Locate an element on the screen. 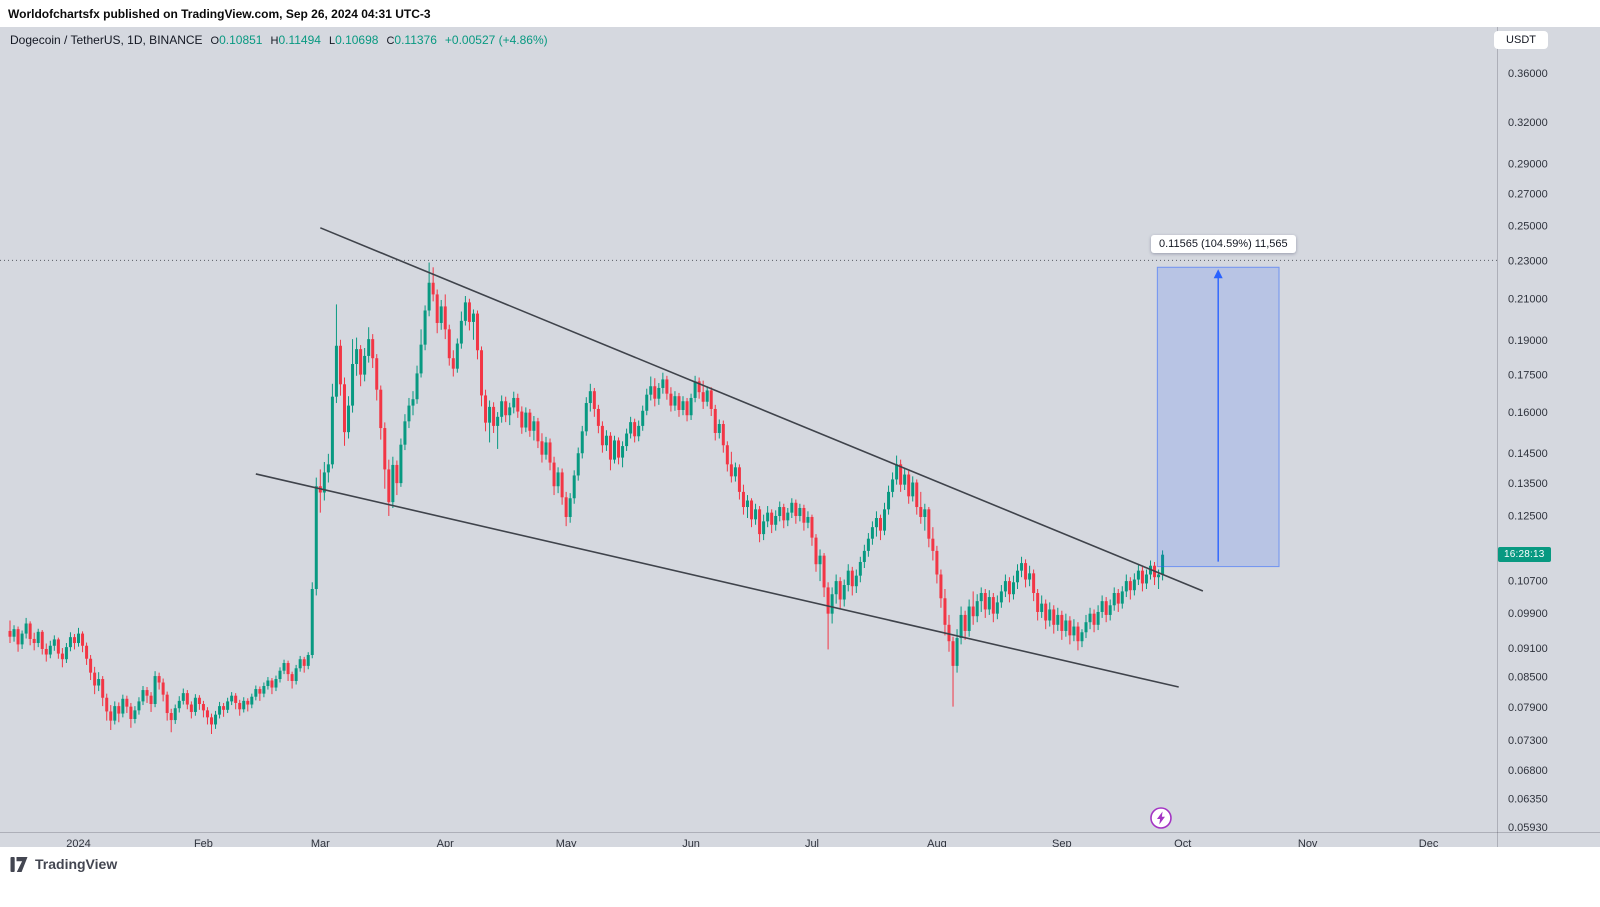 This screenshot has width=1600, height=907. svg-text: 0.09100 is located at coordinates (1528, 649).